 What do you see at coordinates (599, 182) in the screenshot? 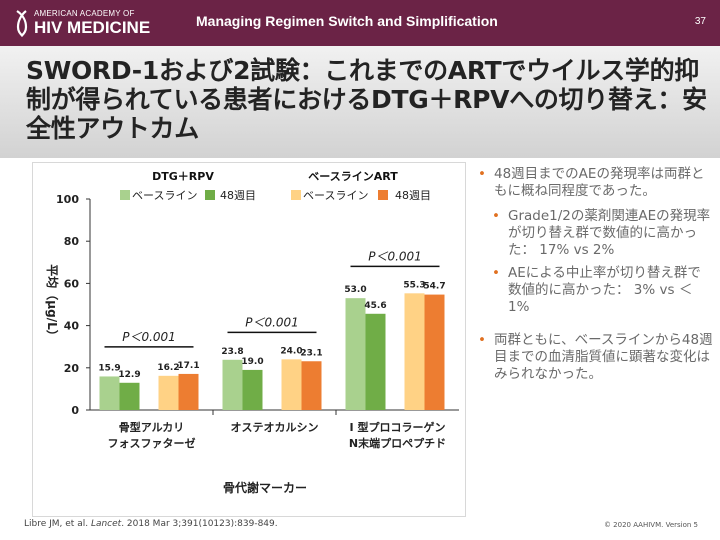
I see `bullet-text: 48週目までのAEの発現率は両群ともに概ね同程度であった。` at bounding box center [599, 182].